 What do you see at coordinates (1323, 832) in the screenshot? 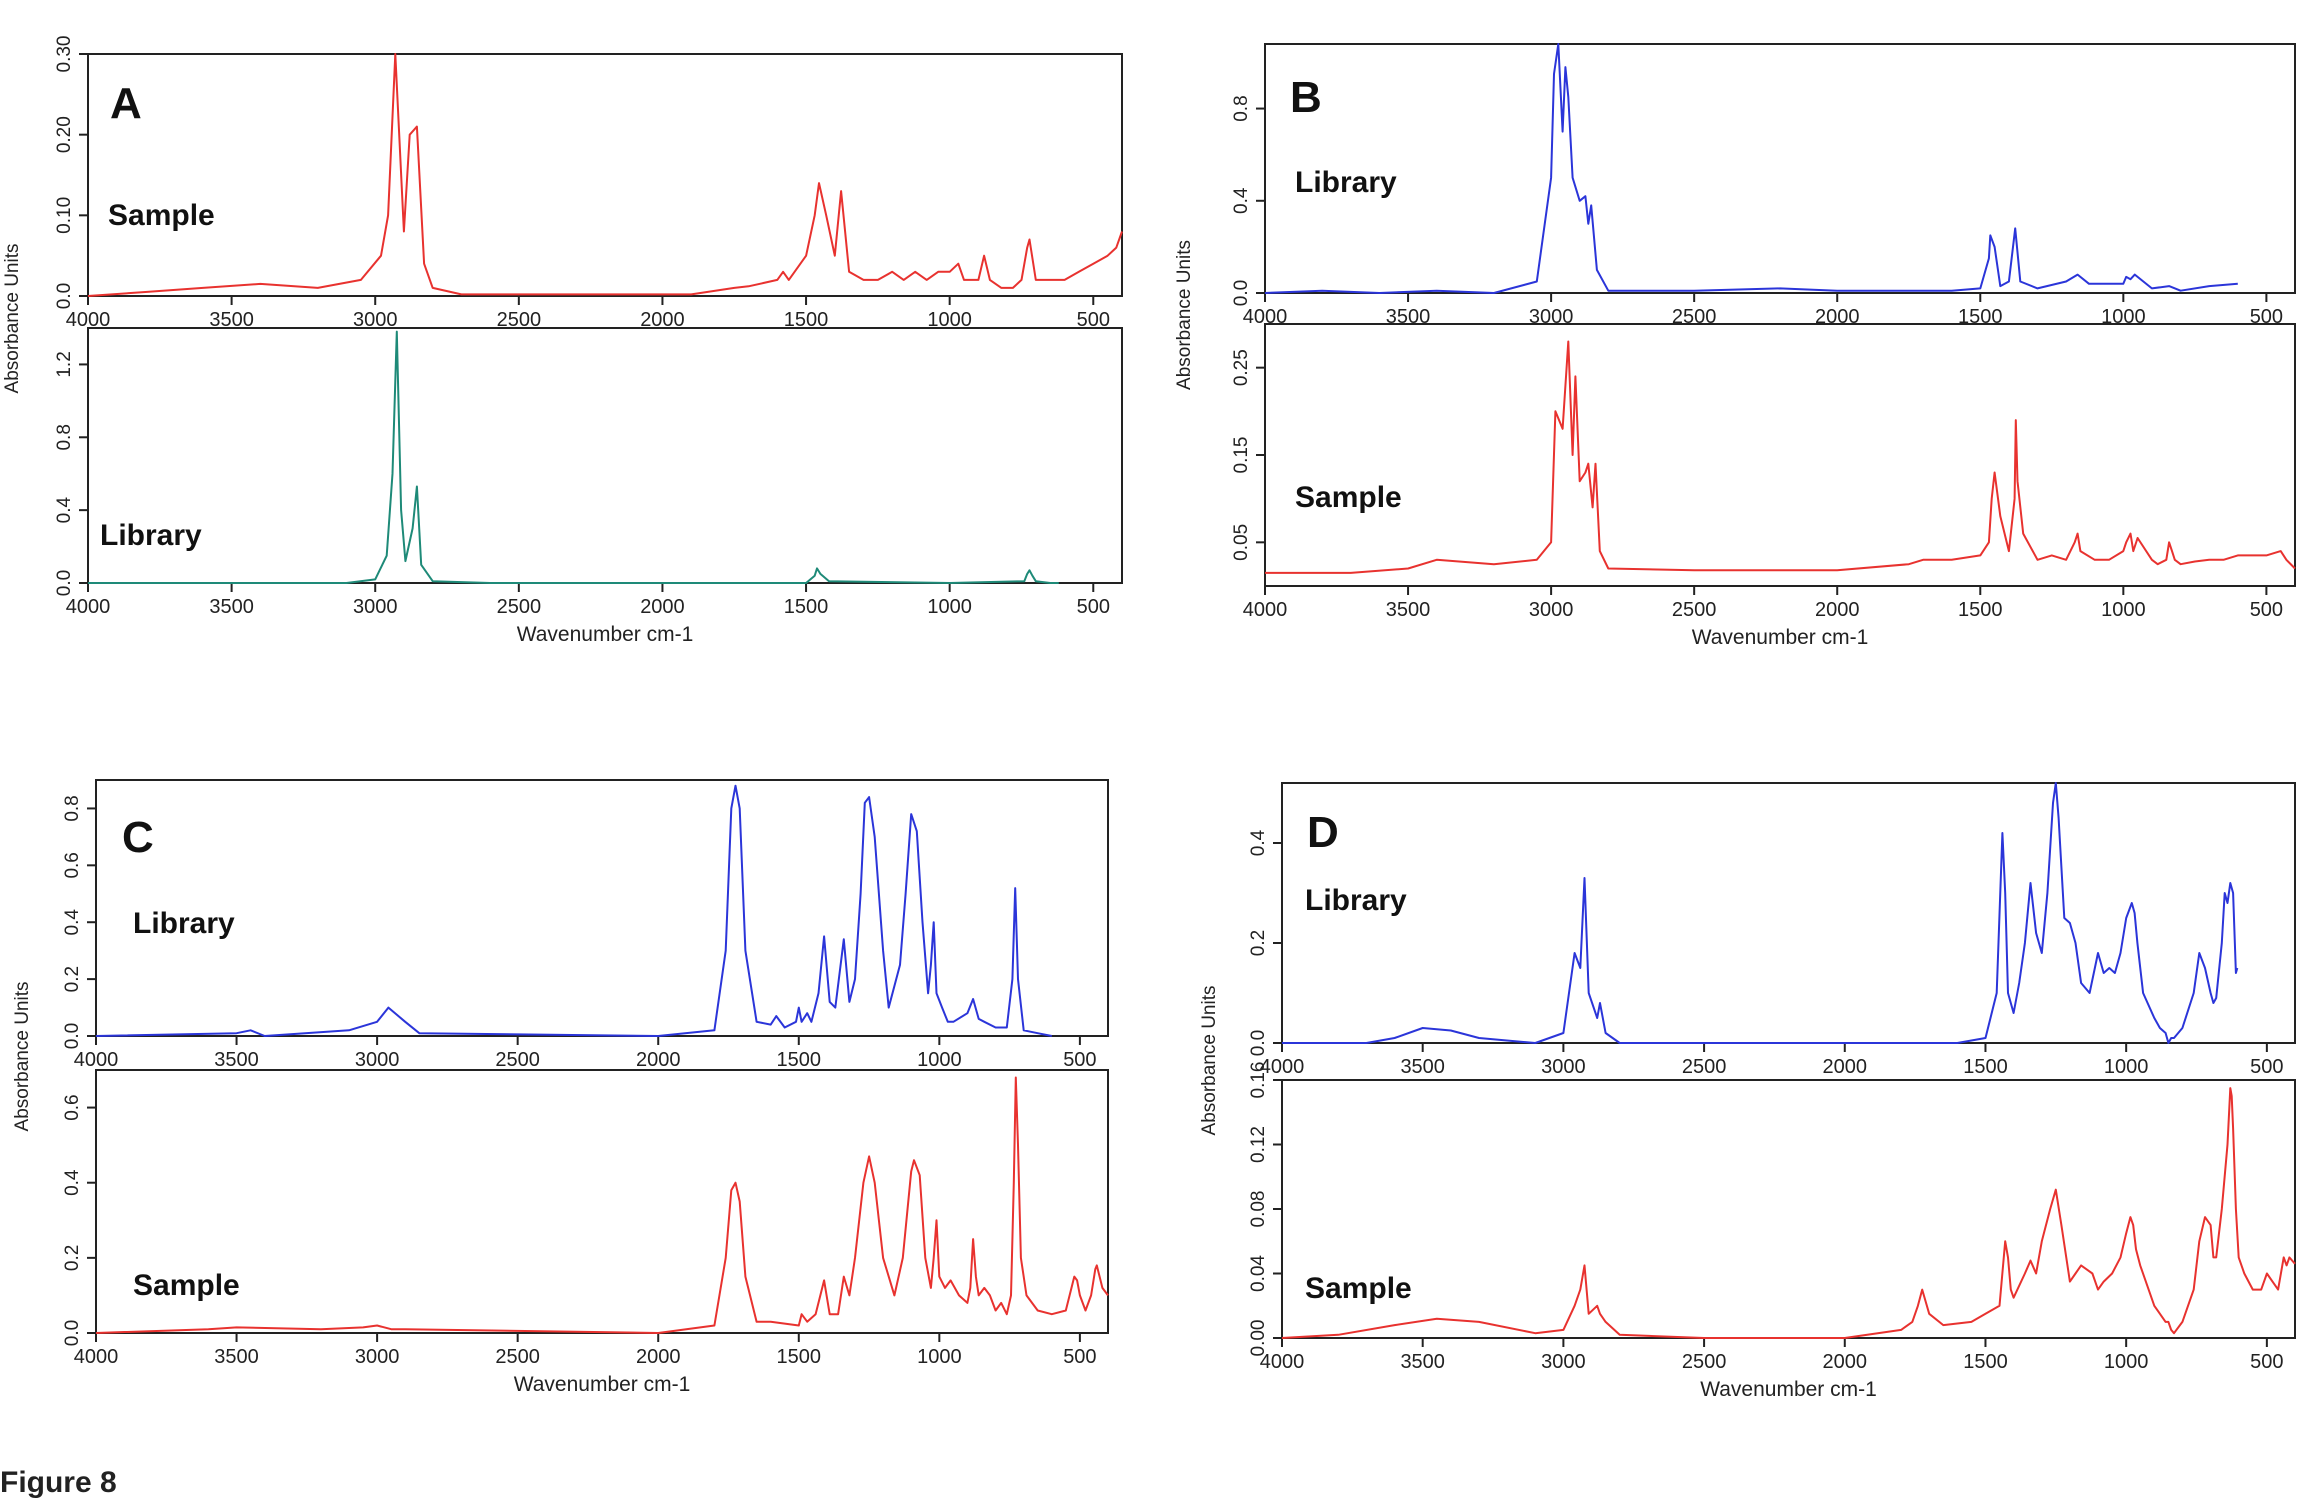
I see `panel-letter: D` at bounding box center [1323, 832].